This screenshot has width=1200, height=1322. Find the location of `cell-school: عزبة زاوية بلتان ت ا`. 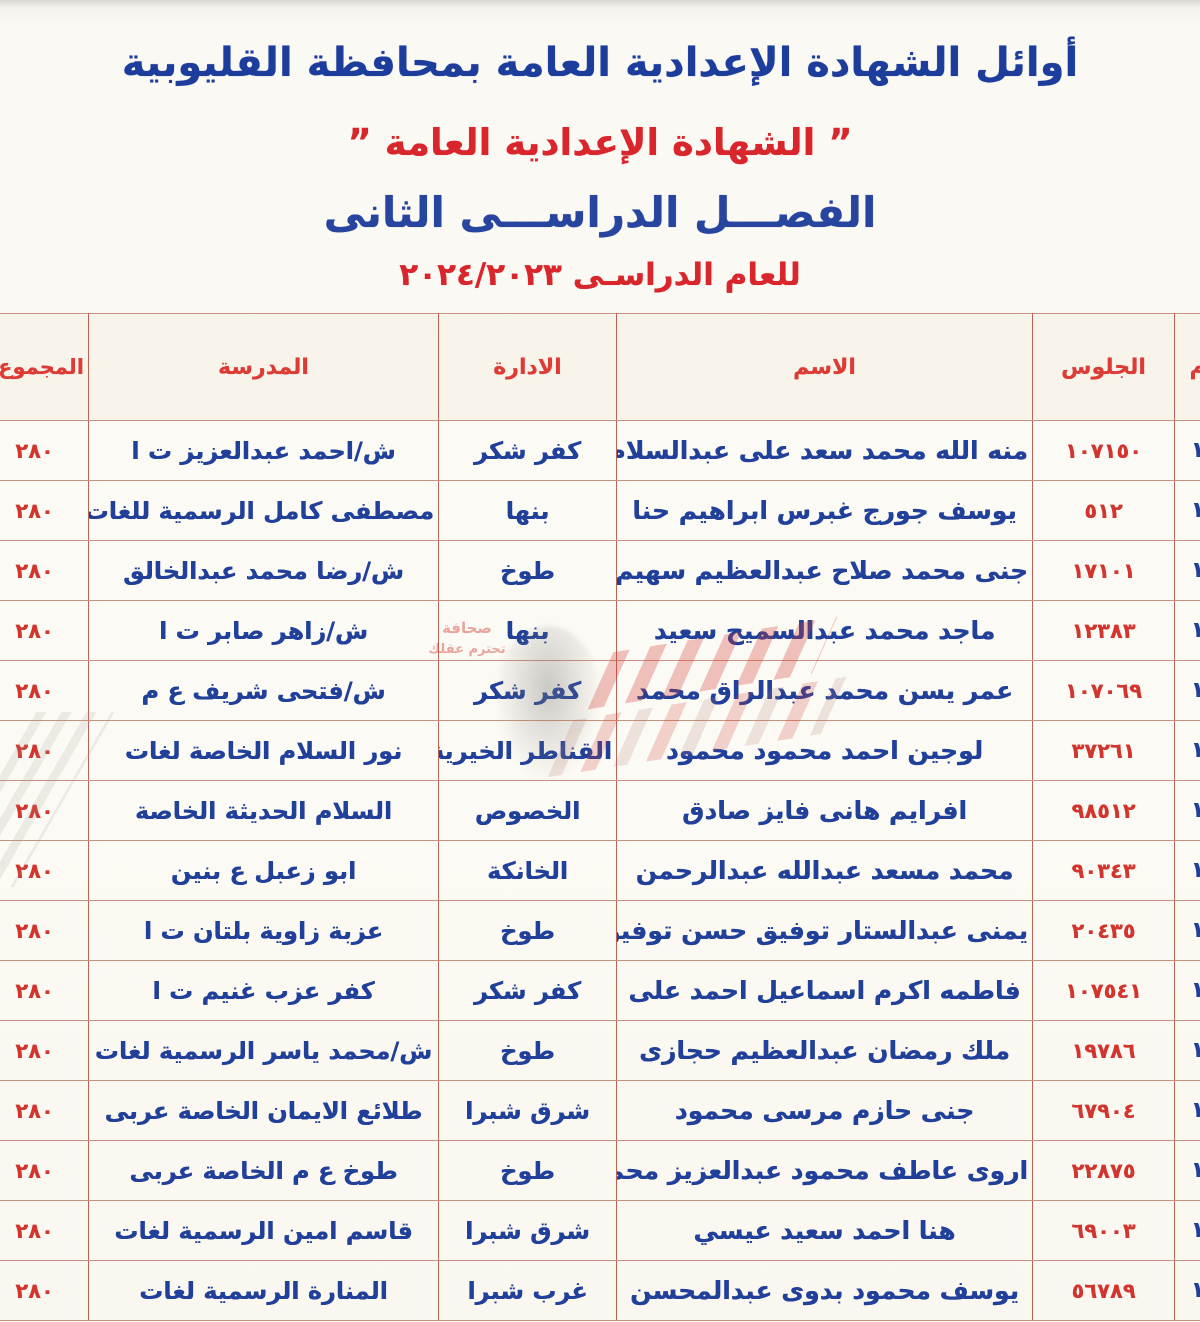

cell-school: عزبة زاوية بلتان ت ا is located at coordinates (263, 930).